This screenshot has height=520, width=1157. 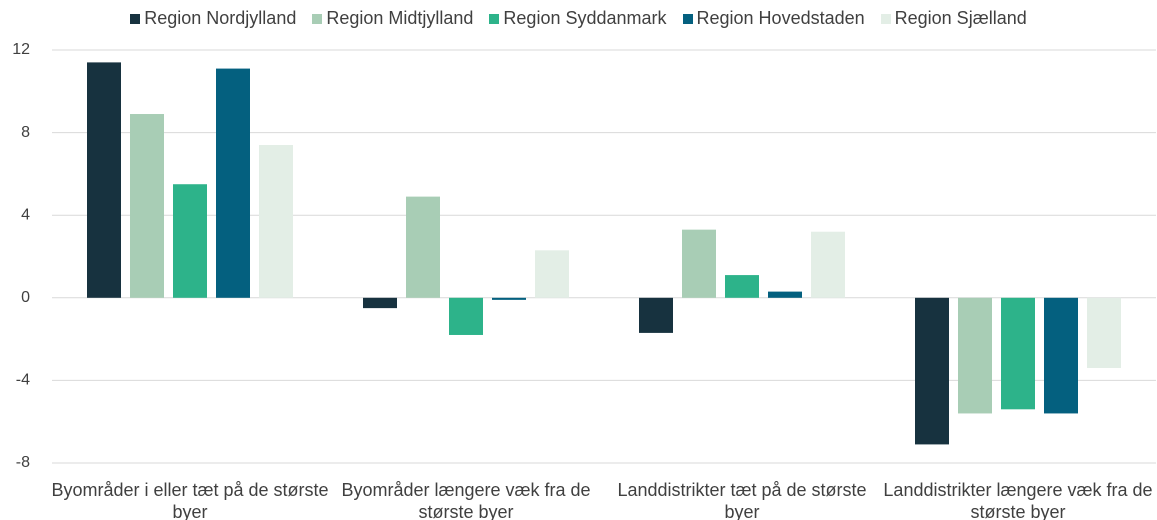 I want to click on legend-label: Region Syddanmark, so click(x=585, y=18).